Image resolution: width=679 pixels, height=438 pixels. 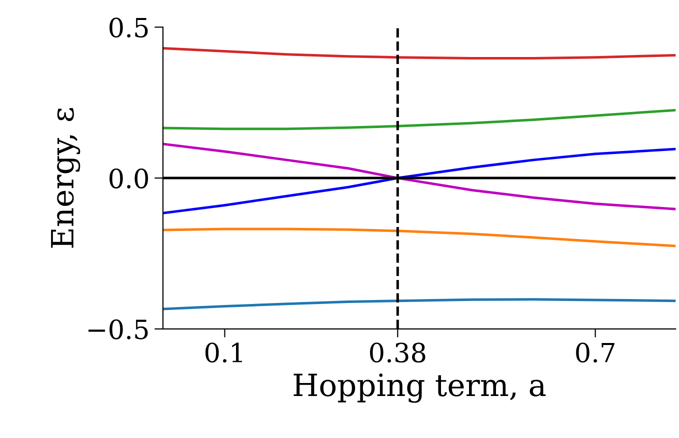 What do you see at coordinates (129, 28) in the screenshot?
I see `y-tick-label: 0.5` at bounding box center [129, 28].